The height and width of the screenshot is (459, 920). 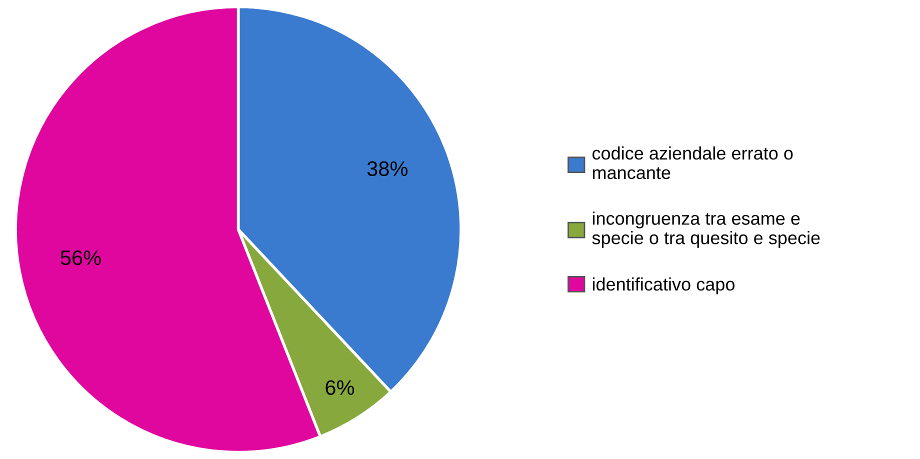 I want to click on data-label: 56%, so click(x=80, y=258).